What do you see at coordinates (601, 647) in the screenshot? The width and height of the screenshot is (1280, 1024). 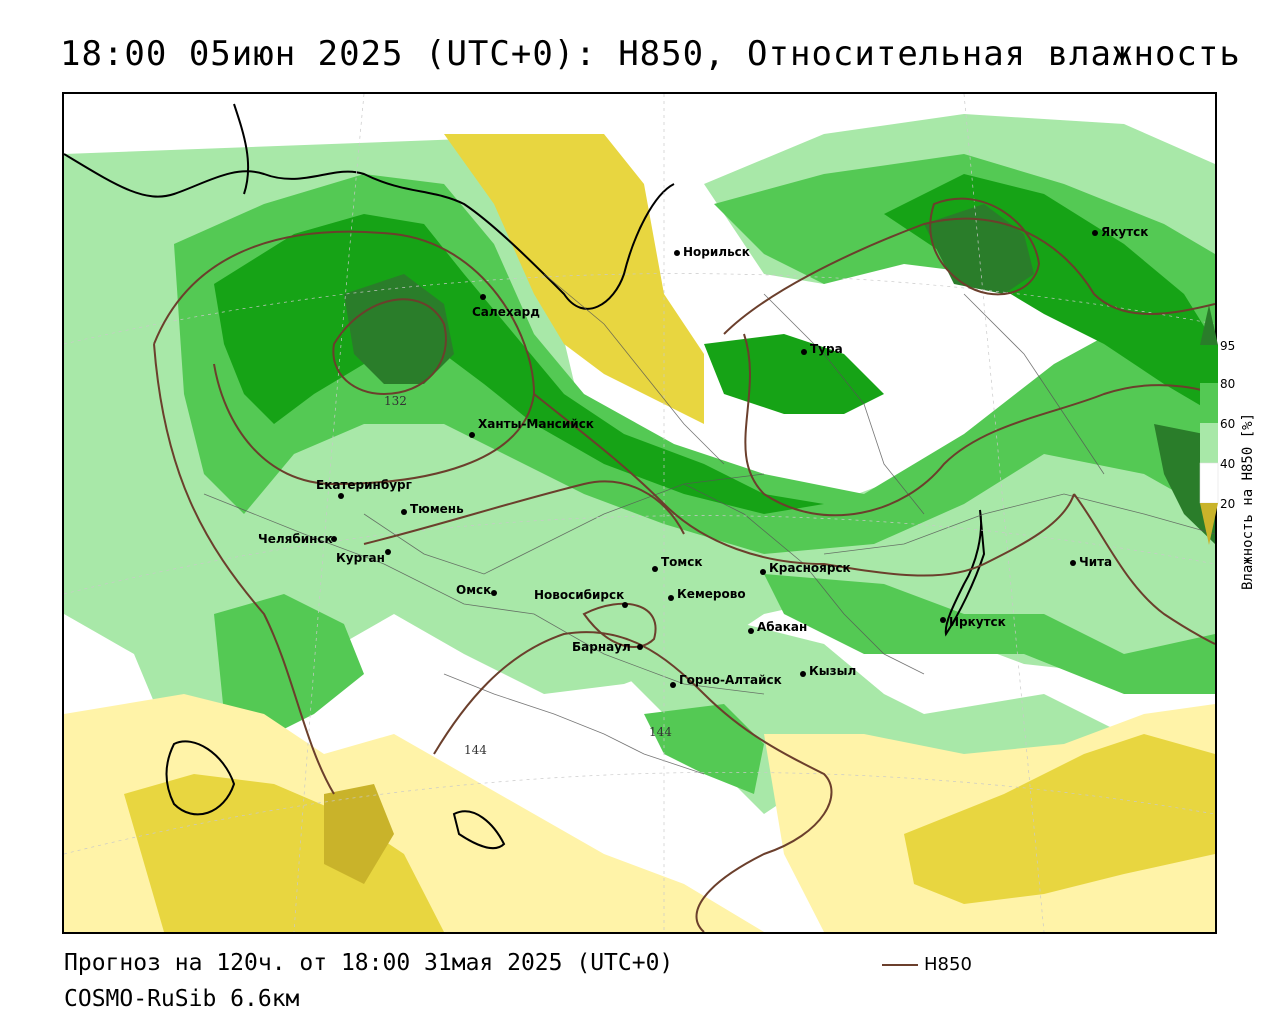 I see `svg-text: Барнаул` at bounding box center [601, 647].